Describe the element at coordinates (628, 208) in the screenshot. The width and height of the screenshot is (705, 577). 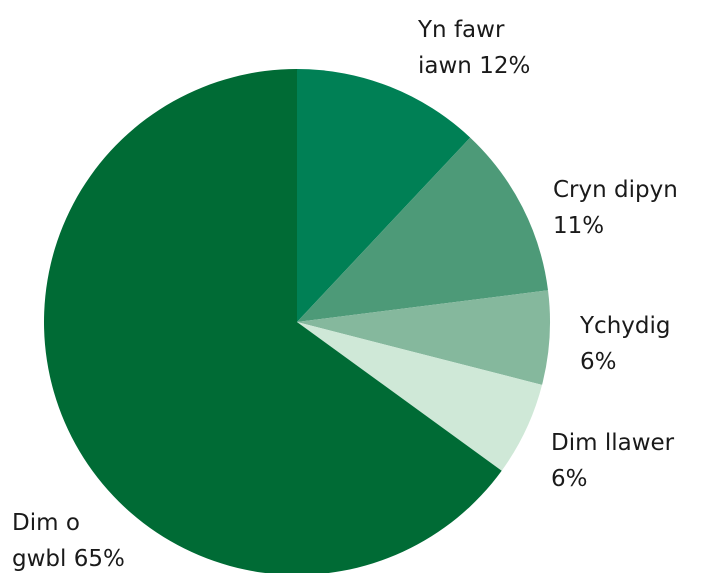
I see `slice-label: Cryn dipyn 11%` at that location.